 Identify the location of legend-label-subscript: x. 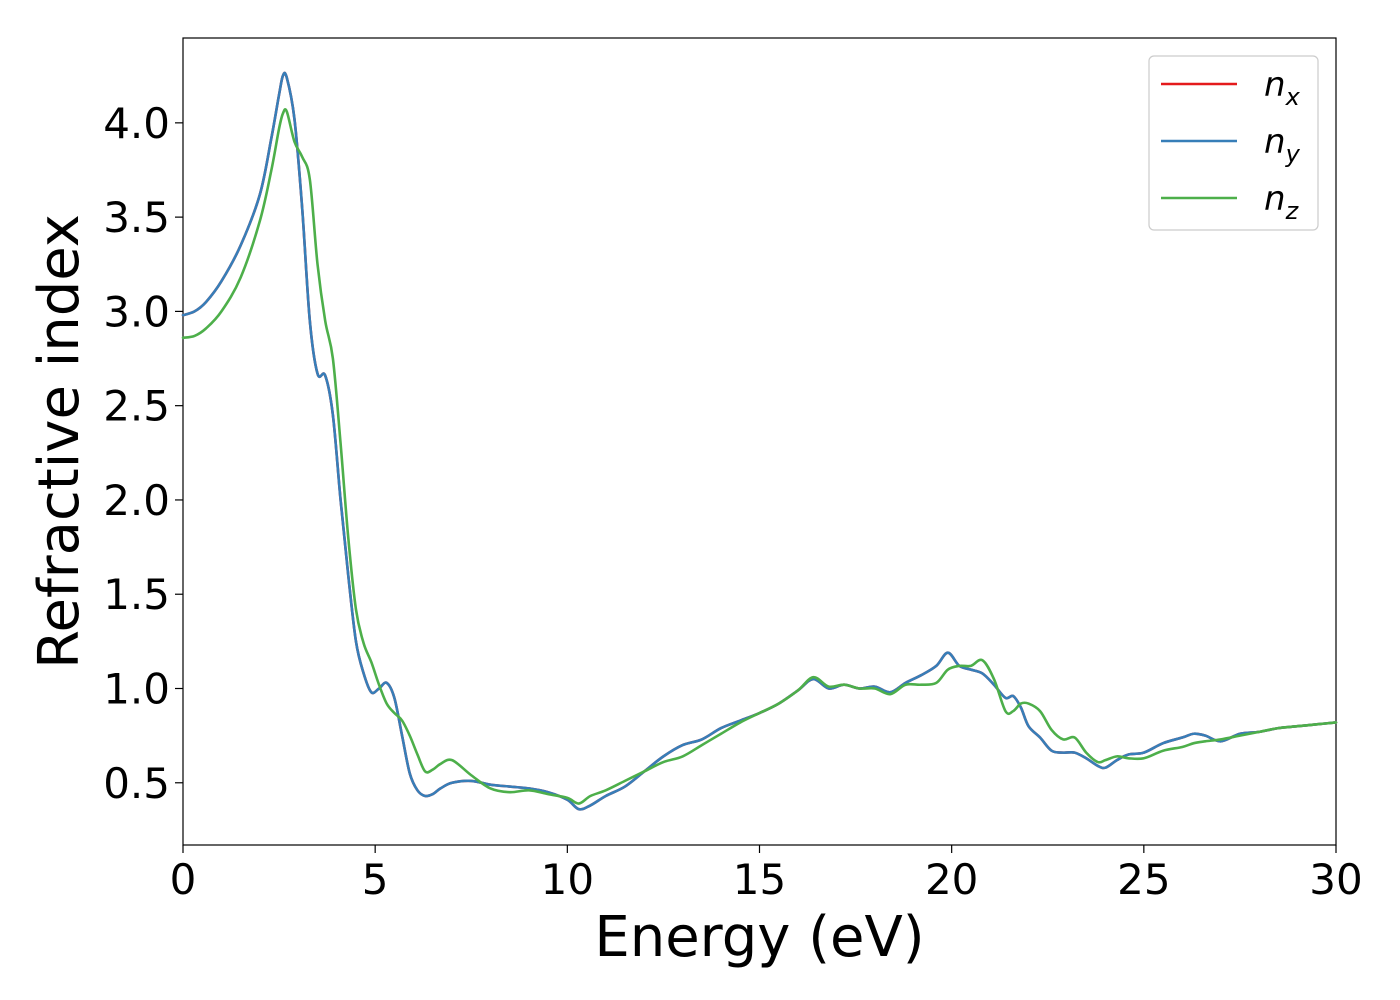
(1293, 97).